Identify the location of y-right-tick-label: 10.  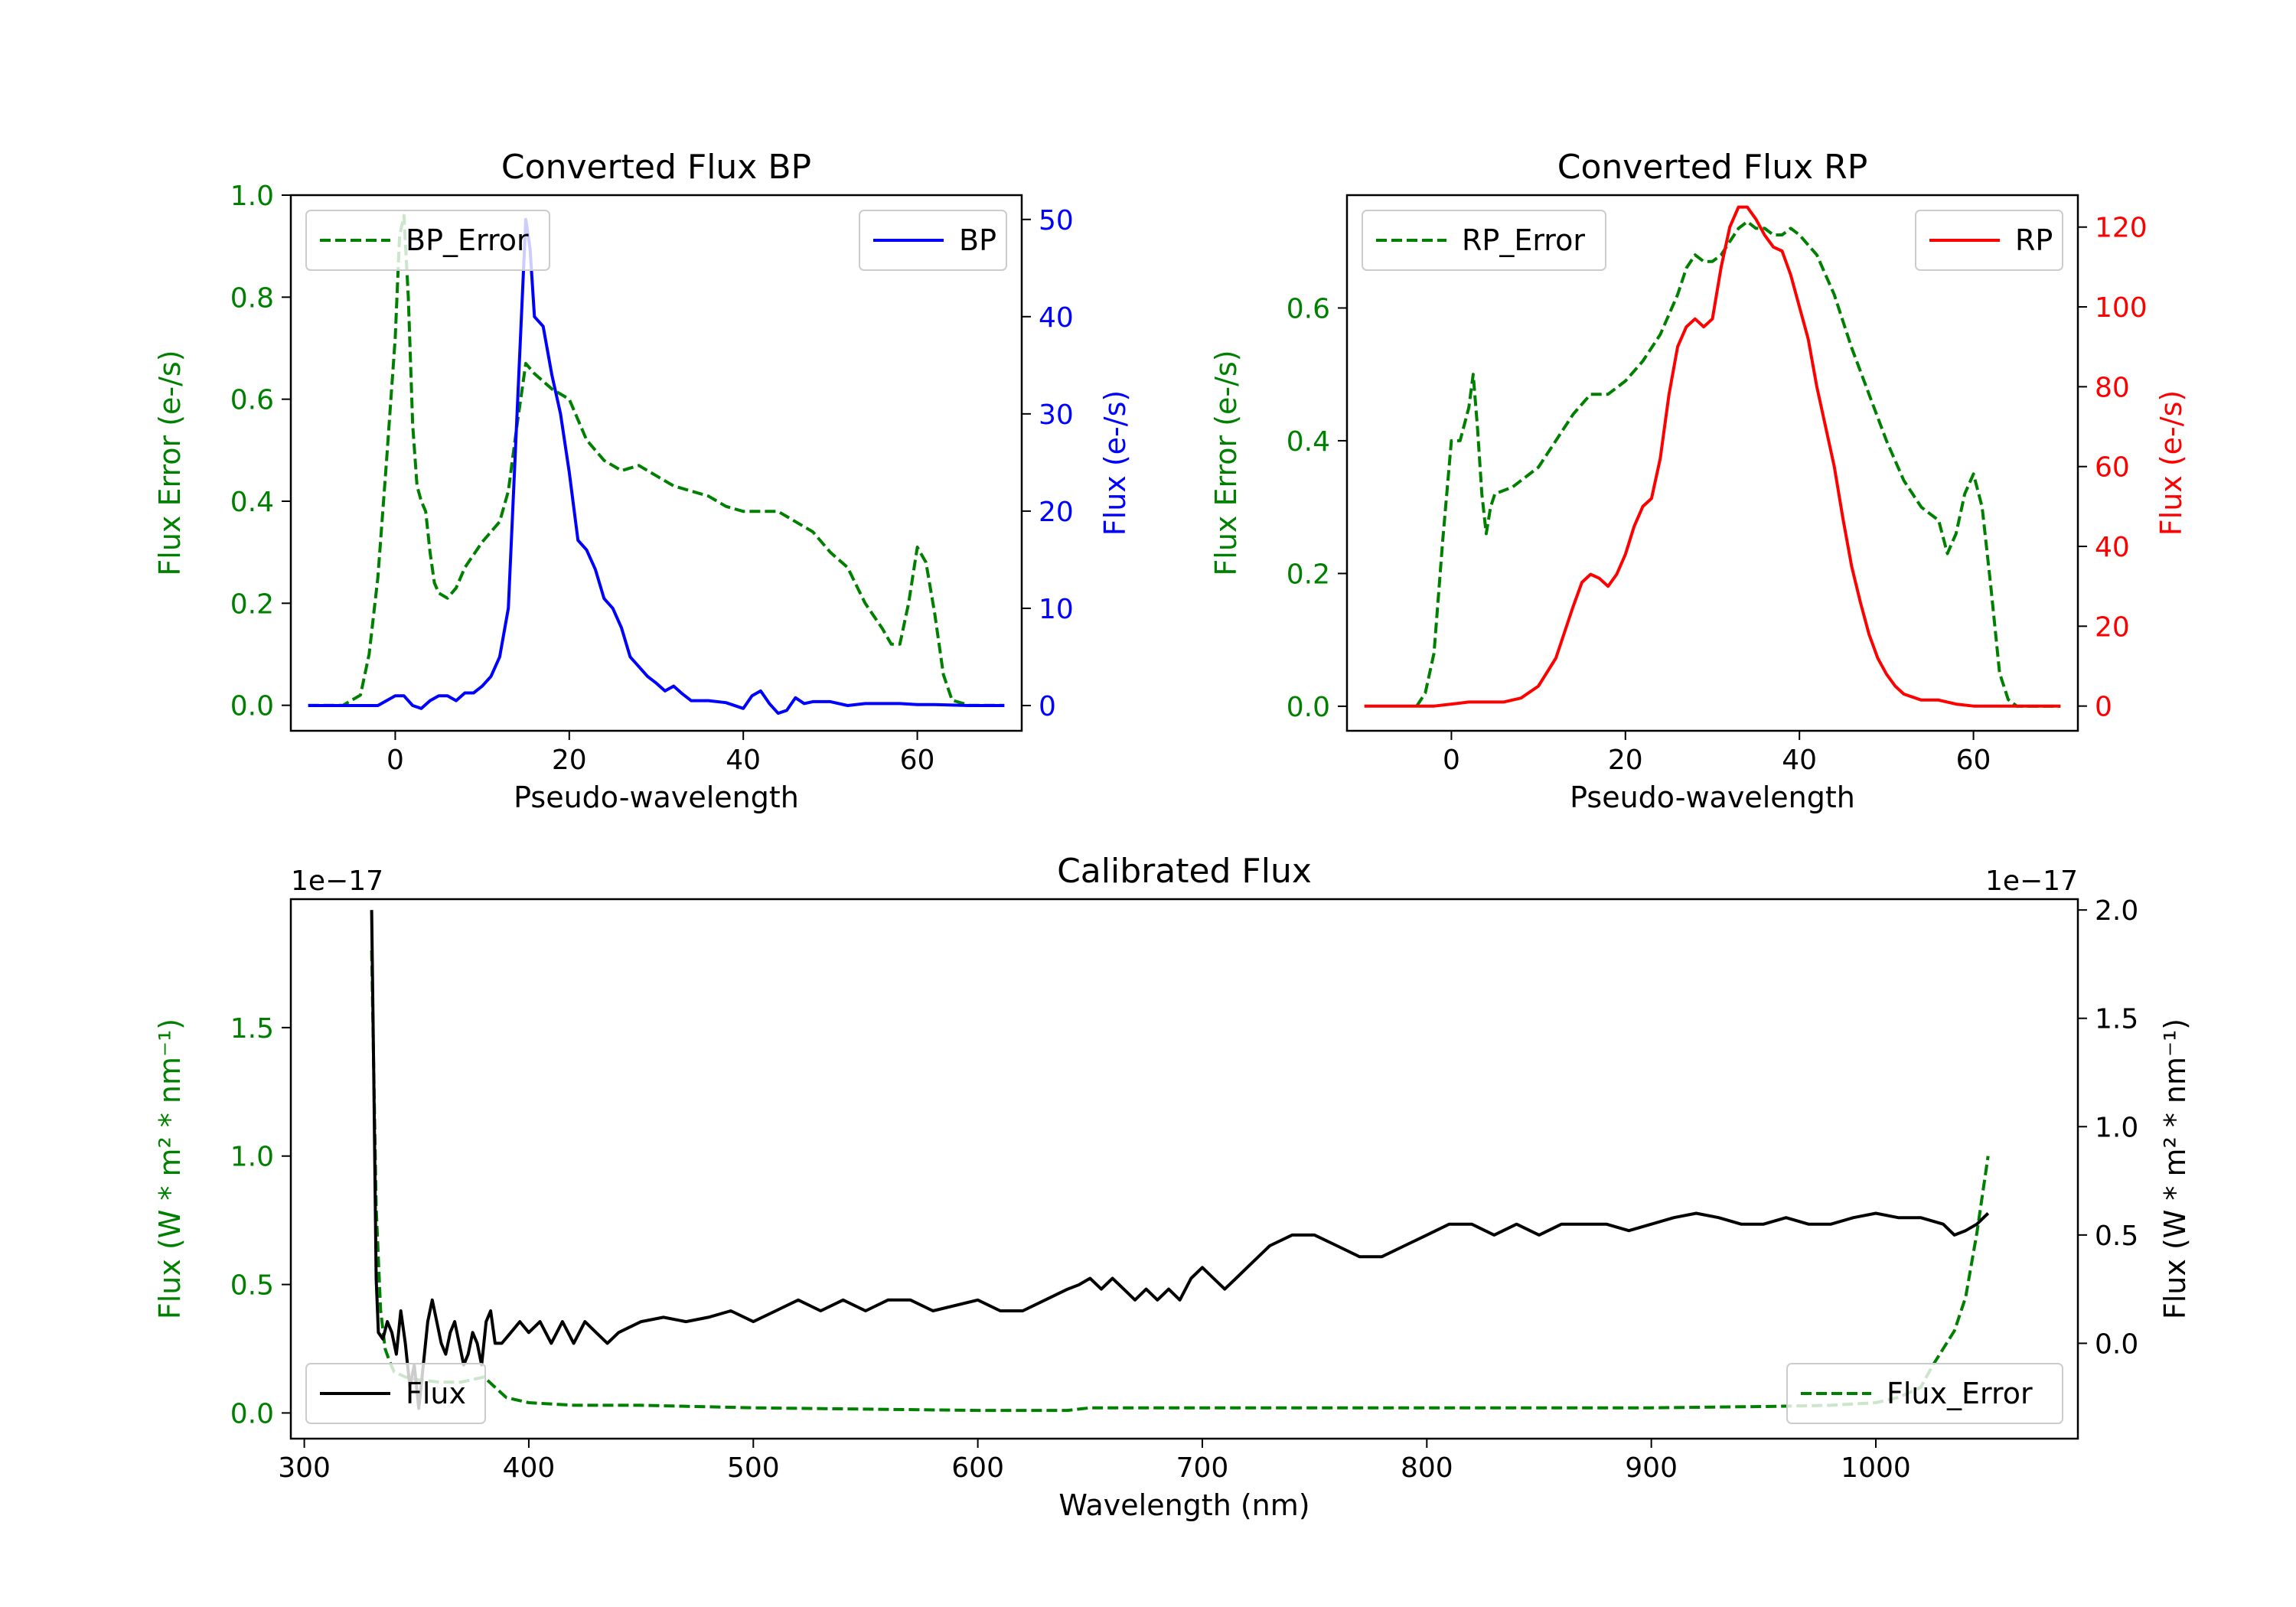
(1056, 609).